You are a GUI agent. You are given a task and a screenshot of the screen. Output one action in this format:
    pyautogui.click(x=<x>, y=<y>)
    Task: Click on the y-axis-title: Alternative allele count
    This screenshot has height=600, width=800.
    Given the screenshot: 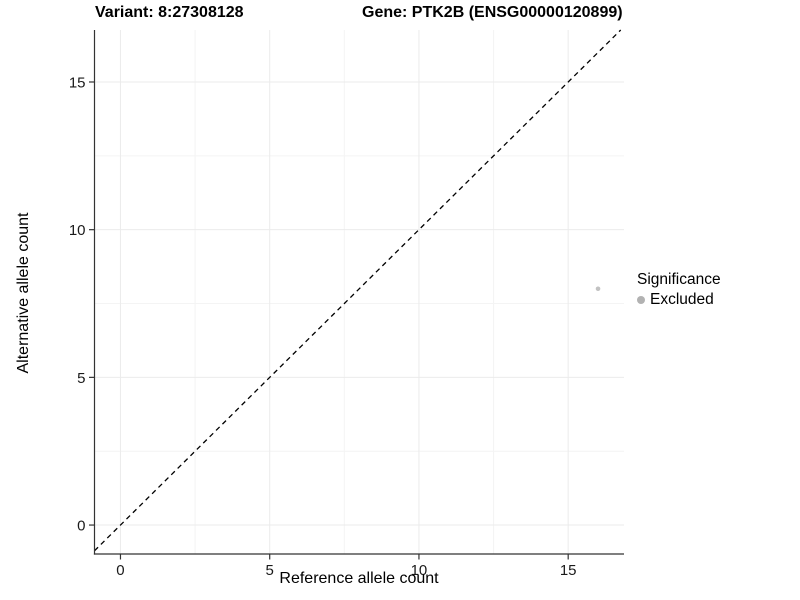 What is the action you would take?
    pyautogui.click(x=23, y=293)
    